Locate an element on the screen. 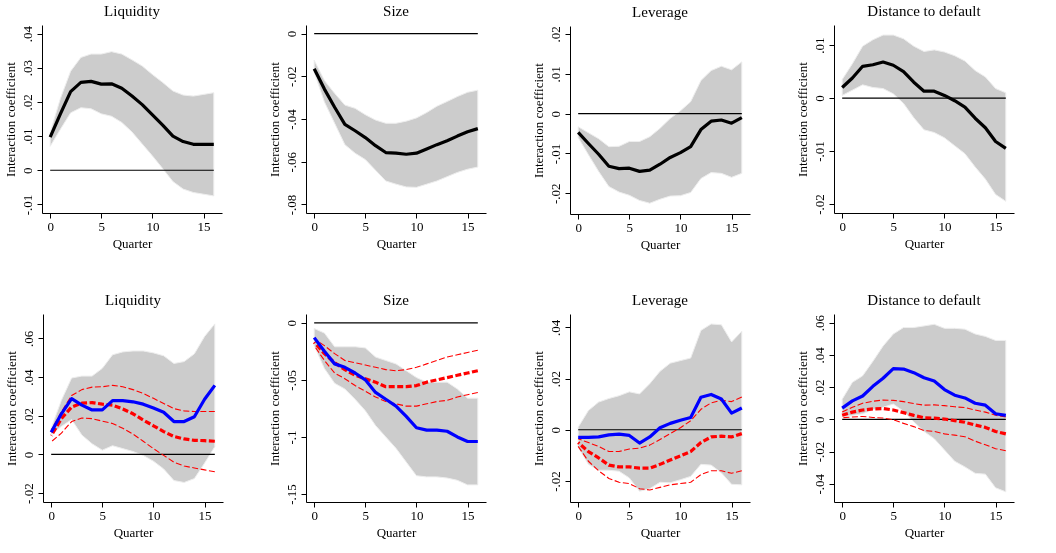 This screenshot has width=1056, height=553. y-tick-label: -.06 is located at coordinates (291, 162).